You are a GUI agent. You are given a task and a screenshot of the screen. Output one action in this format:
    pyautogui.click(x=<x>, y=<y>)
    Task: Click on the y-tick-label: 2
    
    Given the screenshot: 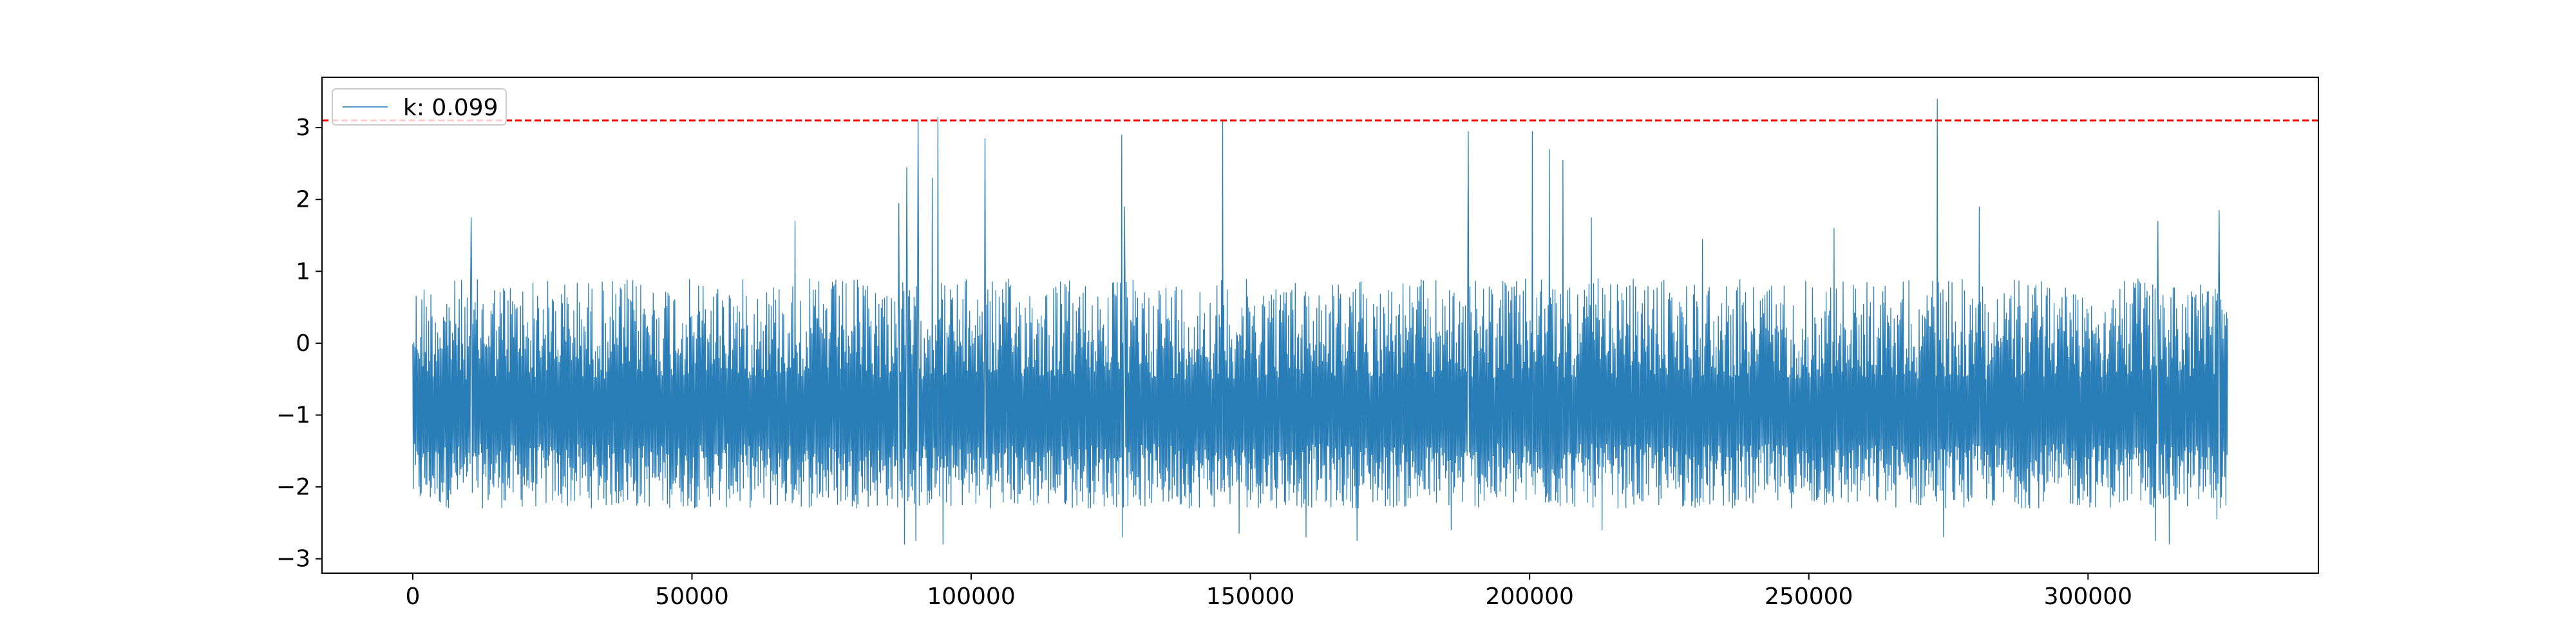 What is the action you would take?
    pyautogui.click(x=303, y=200)
    